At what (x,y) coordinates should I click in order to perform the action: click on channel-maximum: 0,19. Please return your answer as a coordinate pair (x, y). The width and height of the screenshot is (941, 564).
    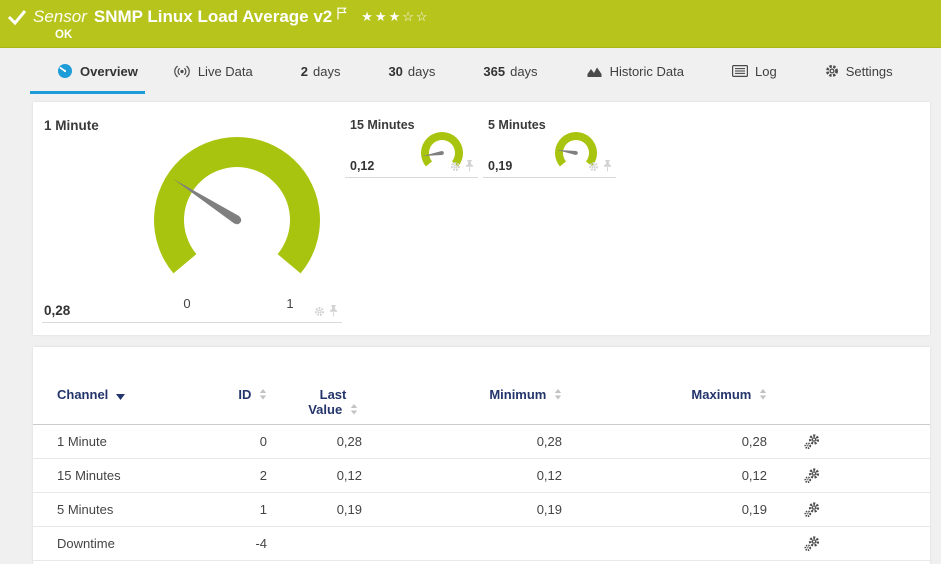
    Looking at the image, I should click on (754, 509).